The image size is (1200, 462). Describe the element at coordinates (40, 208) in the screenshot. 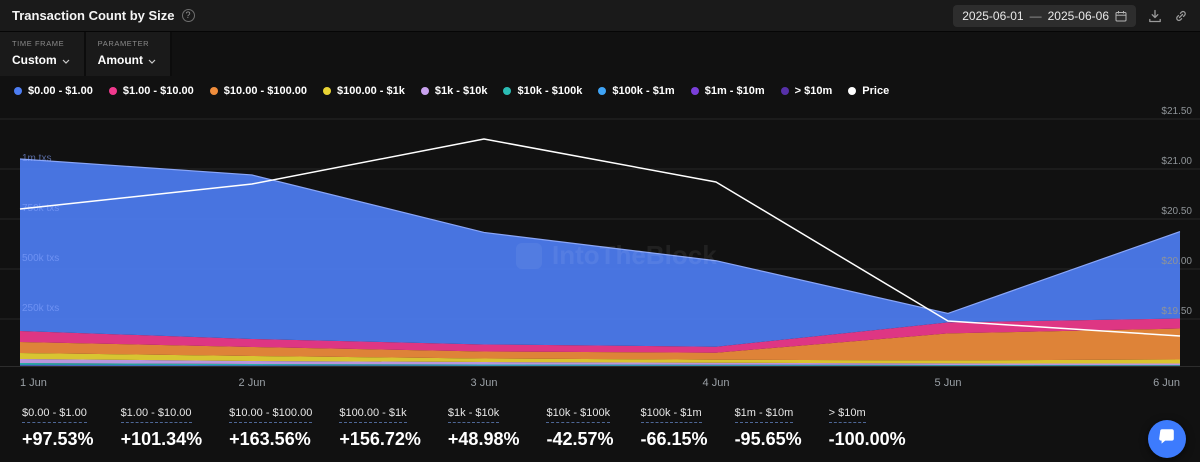

I see `tx-axis-label: 750k txs` at that location.